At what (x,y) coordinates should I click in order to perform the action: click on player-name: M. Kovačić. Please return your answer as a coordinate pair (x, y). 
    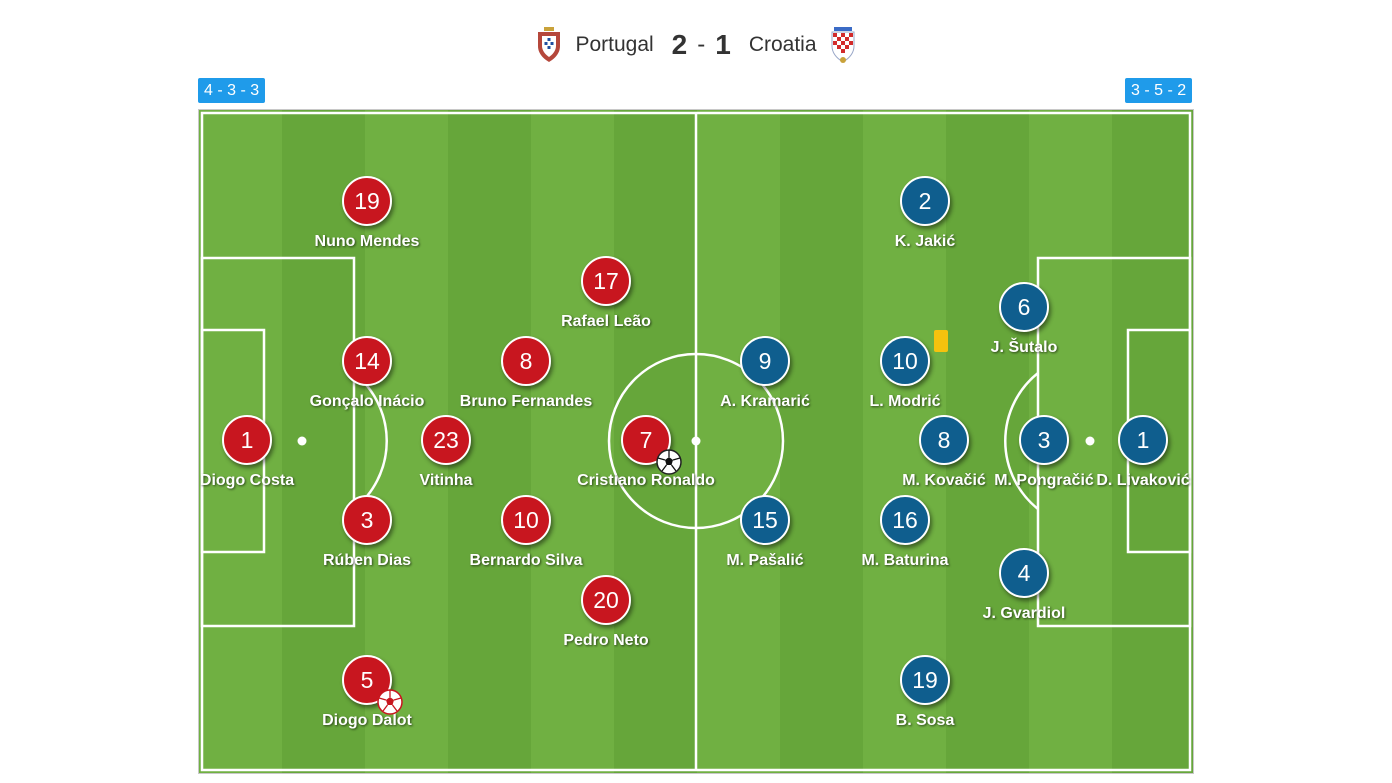
    Looking at the image, I should click on (944, 480).